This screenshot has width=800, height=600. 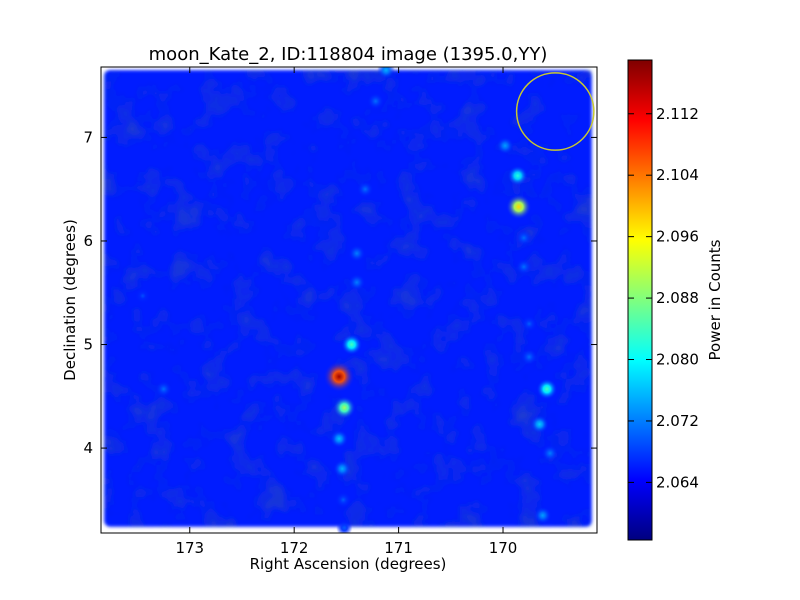 I want to click on y-tick-label: 7, so click(x=88, y=137).